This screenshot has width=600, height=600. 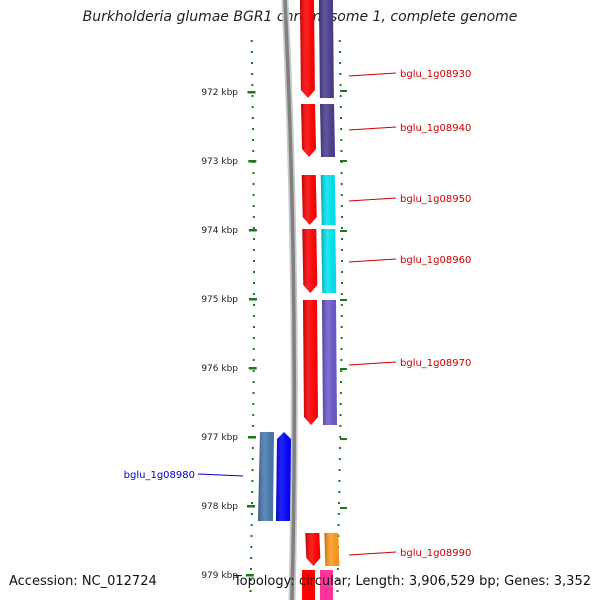 What do you see at coordinates (289, 300) in the screenshot?
I see `genome-backbone` at bounding box center [289, 300].